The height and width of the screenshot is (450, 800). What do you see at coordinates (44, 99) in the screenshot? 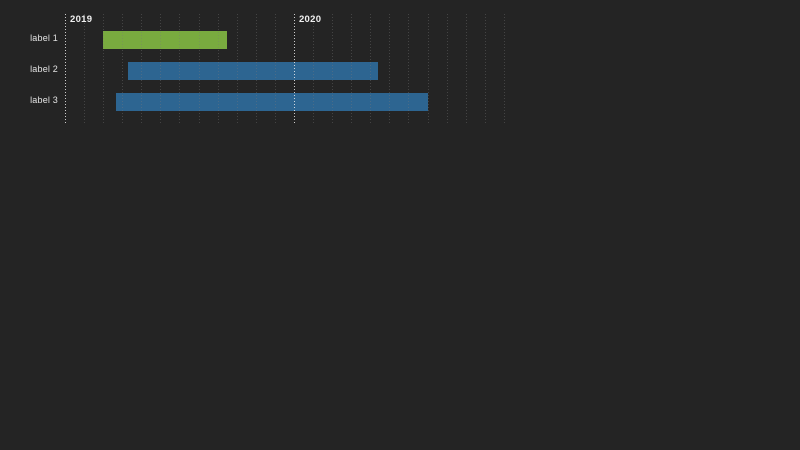
I see `row-label: label 3` at bounding box center [44, 99].